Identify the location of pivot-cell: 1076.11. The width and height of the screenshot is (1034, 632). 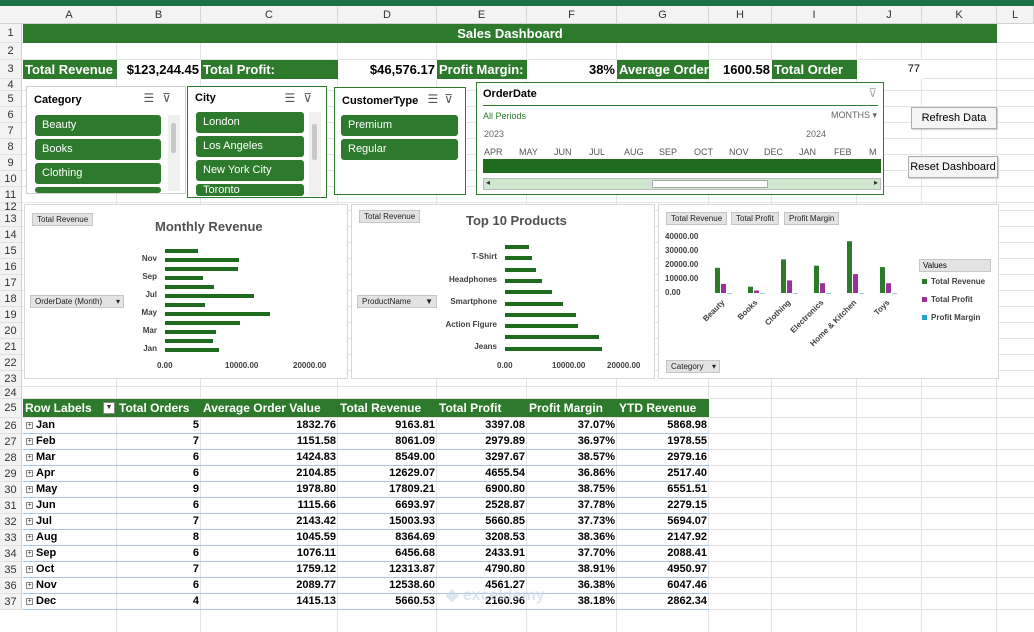
(316, 553).